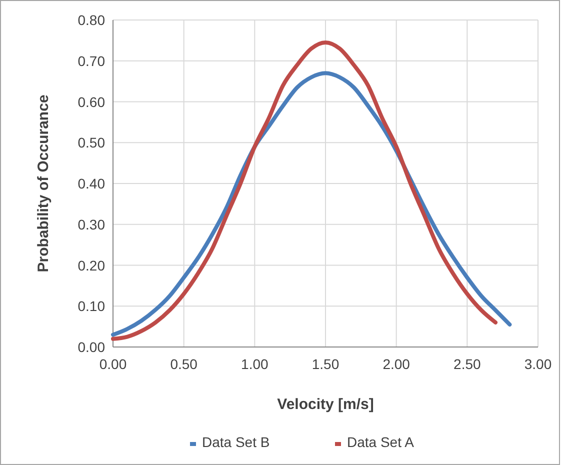 This screenshot has width=565, height=465. Describe the element at coordinates (113, 364) in the screenshot. I see `x-tick-label: 0.00` at that location.